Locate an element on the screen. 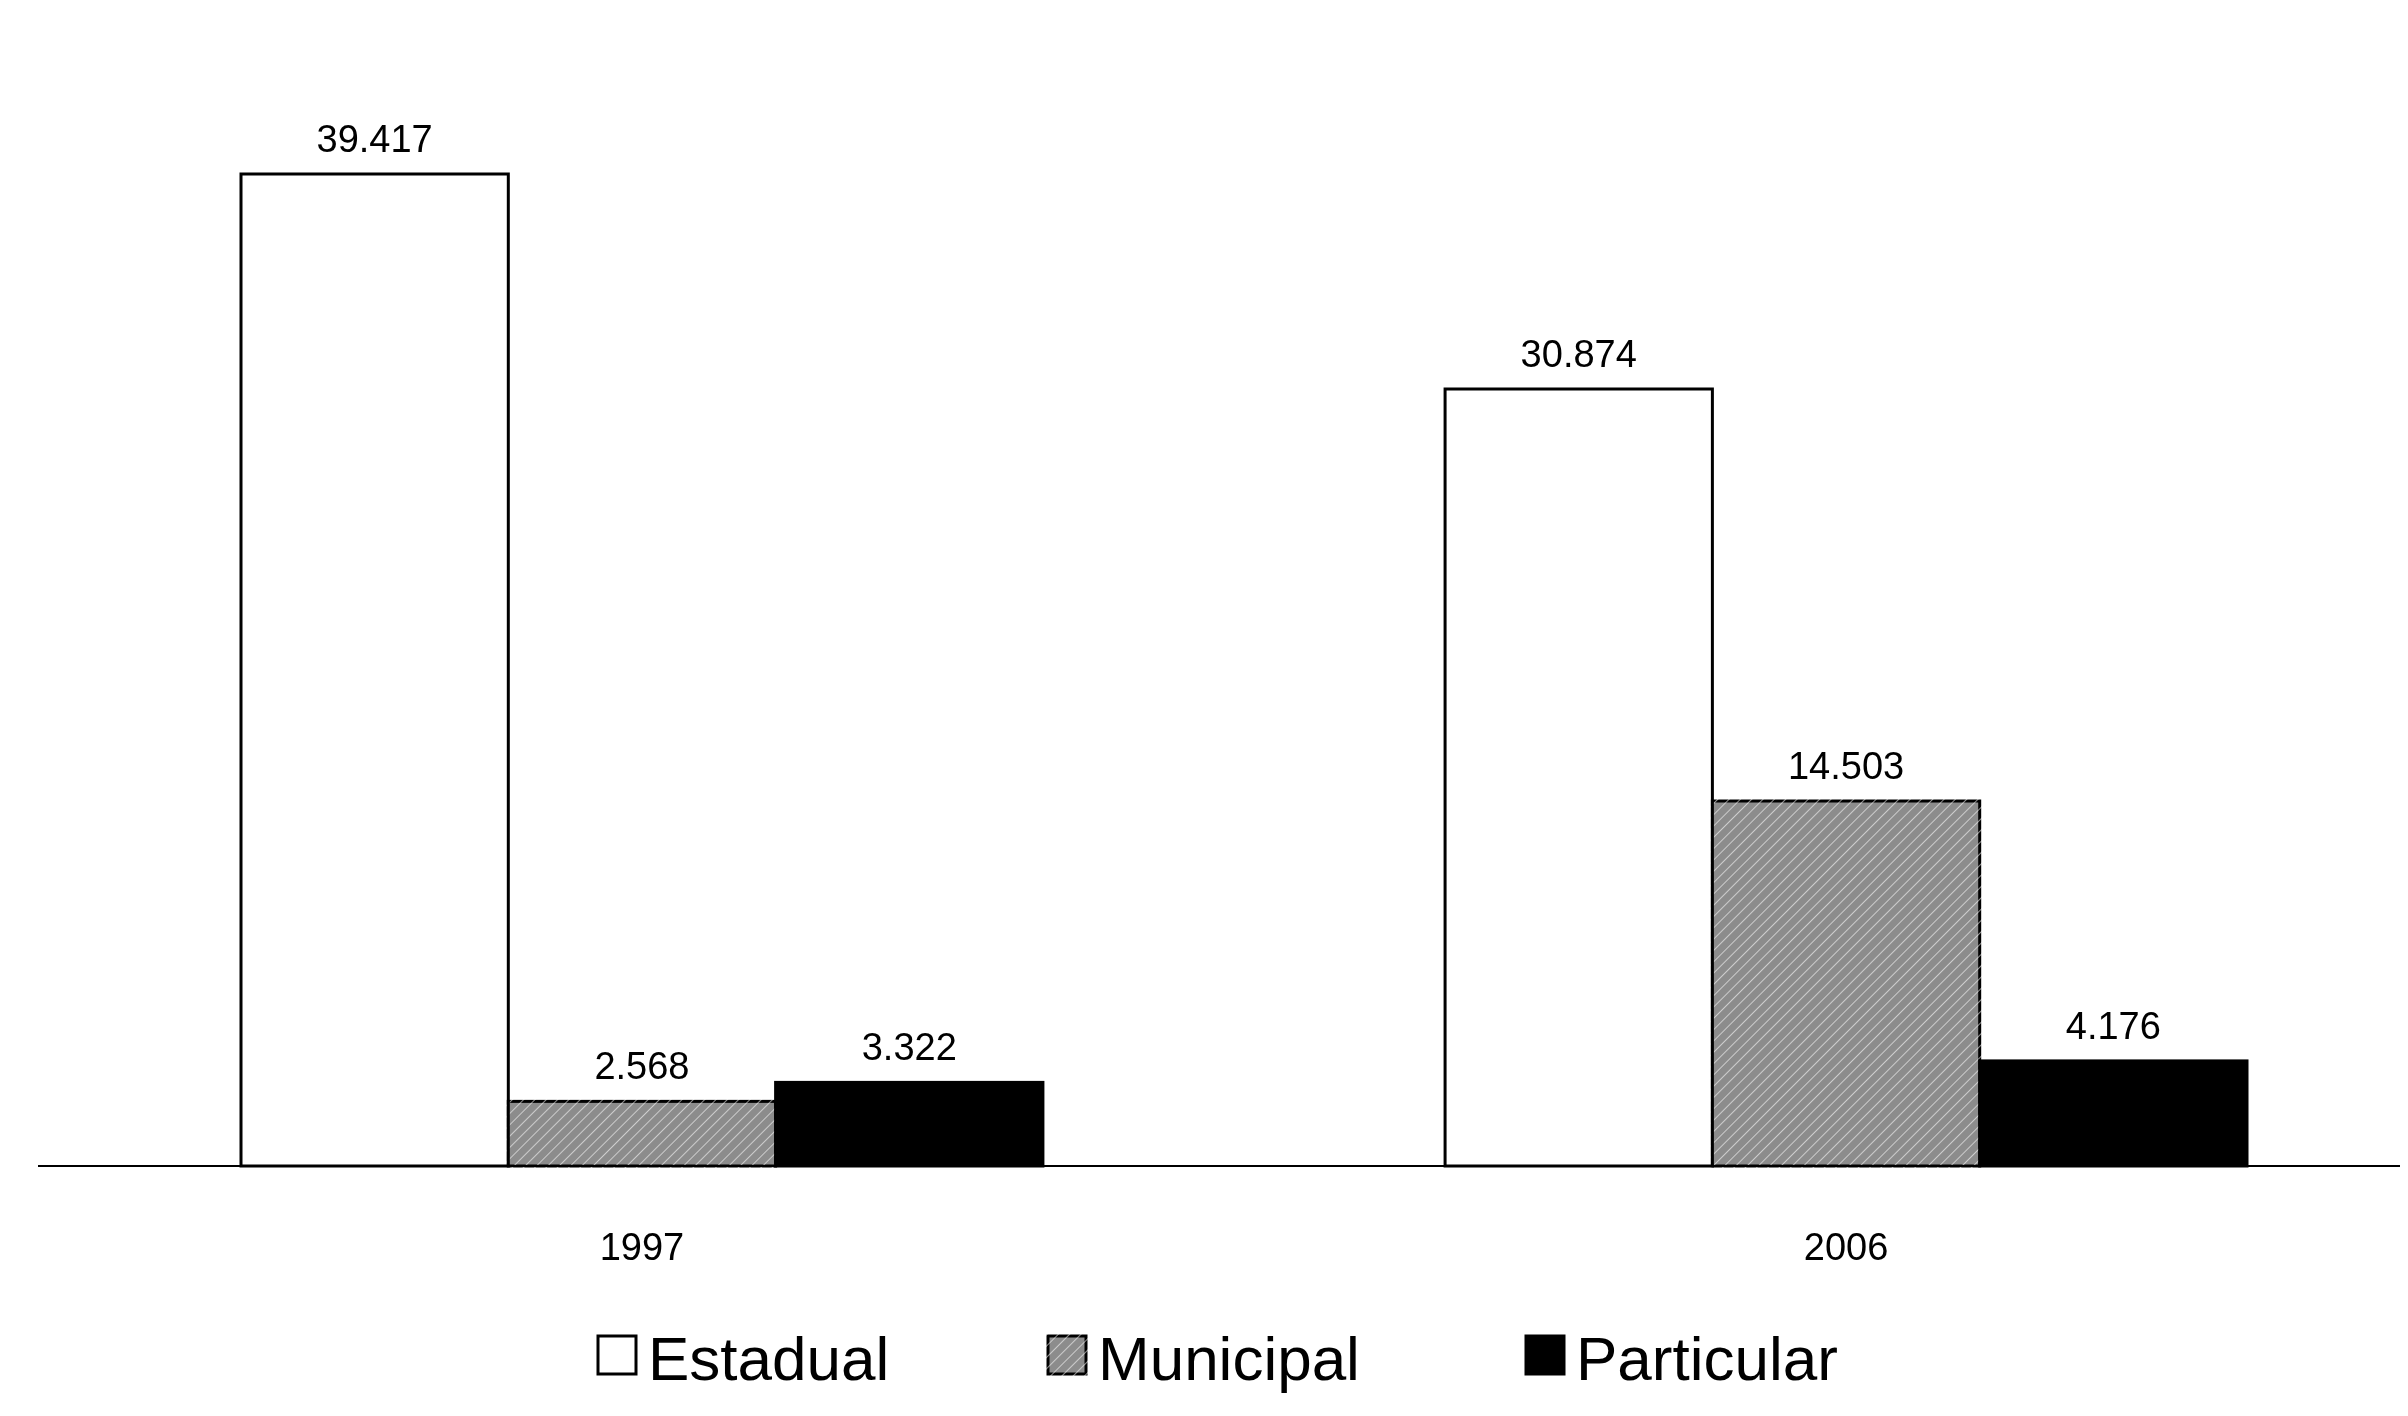  data-label: 14.503 is located at coordinates (1846, 766).